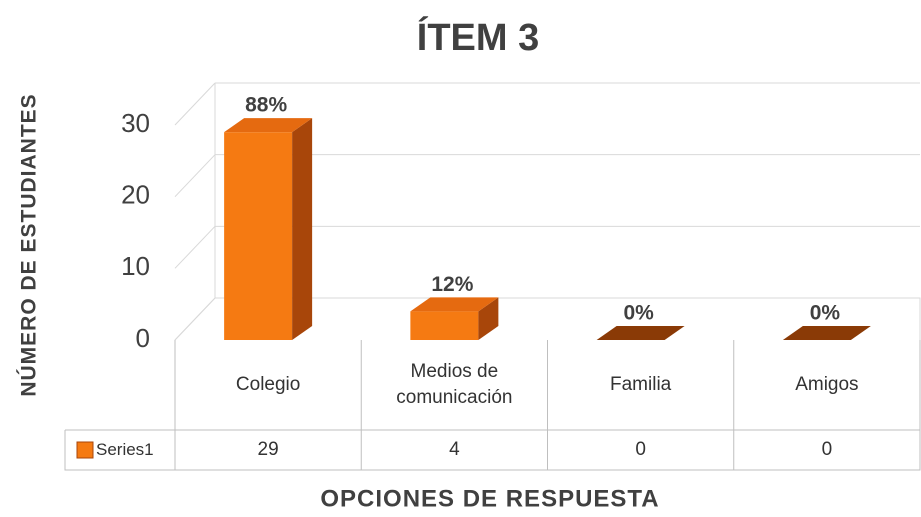 Image resolution: width=921 pixels, height=517 pixels. I want to click on legend-key, so click(85, 450).